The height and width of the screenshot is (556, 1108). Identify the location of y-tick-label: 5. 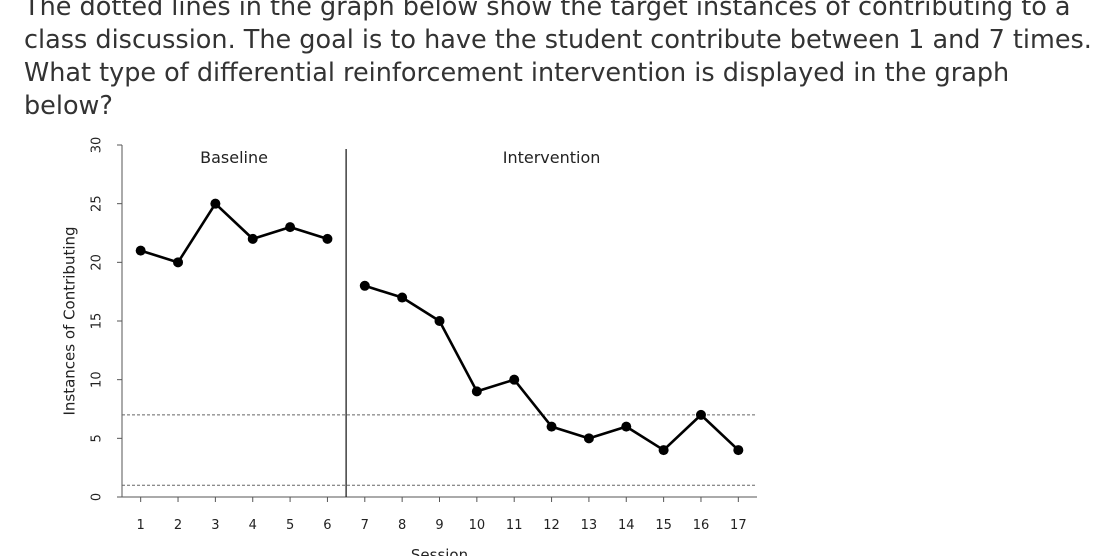
(97, 438).